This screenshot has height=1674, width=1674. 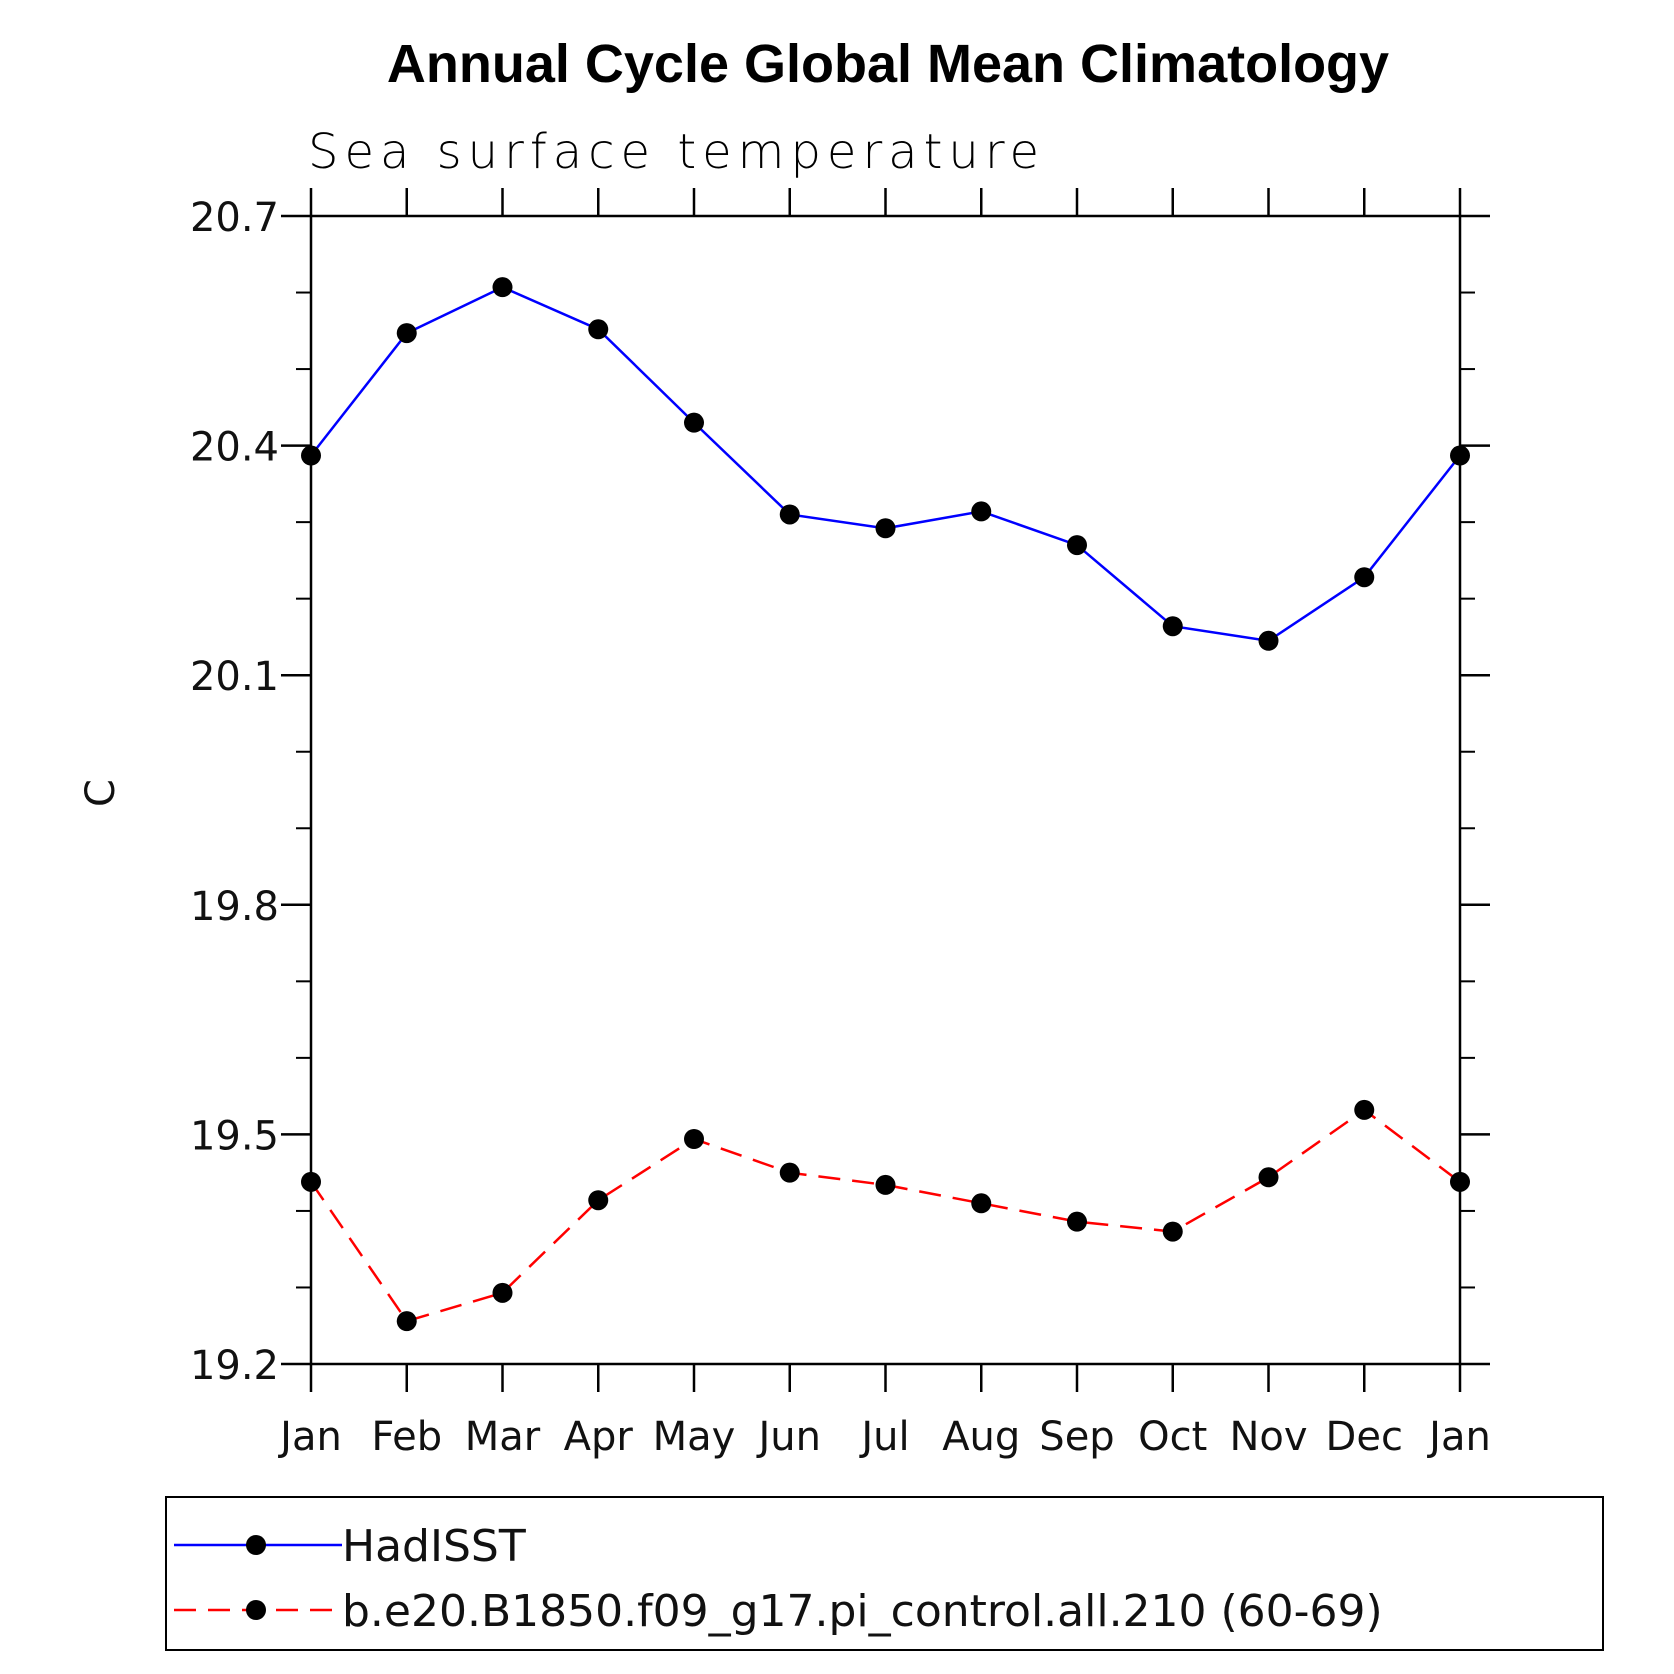 I want to click on chart-title: Annual Cycle Global Mean Climatology, so click(x=888, y=64).